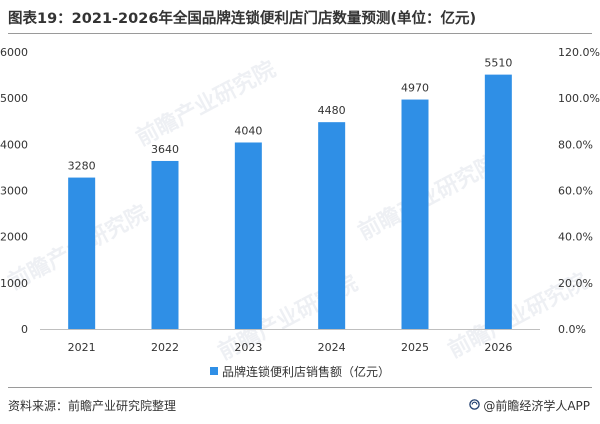 This screenshot has width=600, height=424. I want to click on y-tick-label: 1000, so click(14, 283).